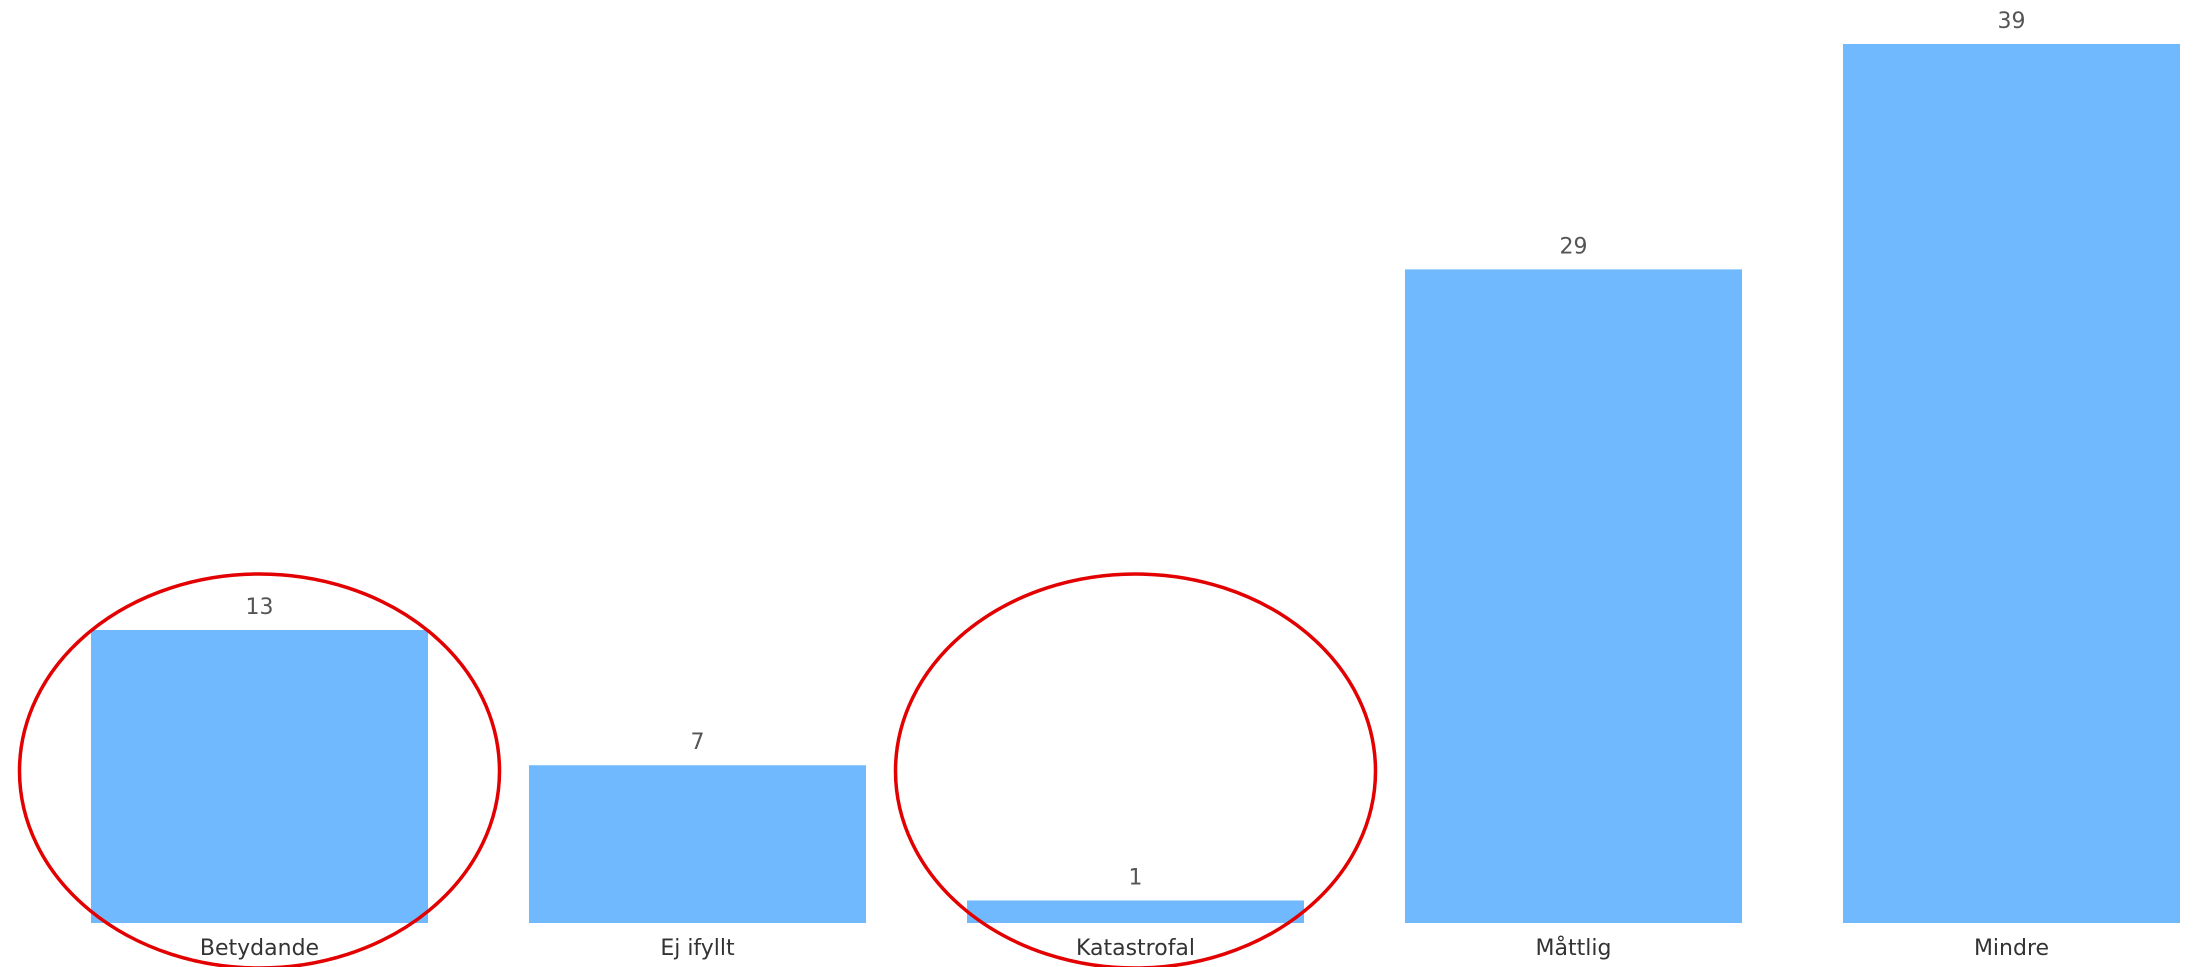  Describe the element at coordinates (1574, 246) in the screenshot. I see `data-label-måttlig: 29` at that location.